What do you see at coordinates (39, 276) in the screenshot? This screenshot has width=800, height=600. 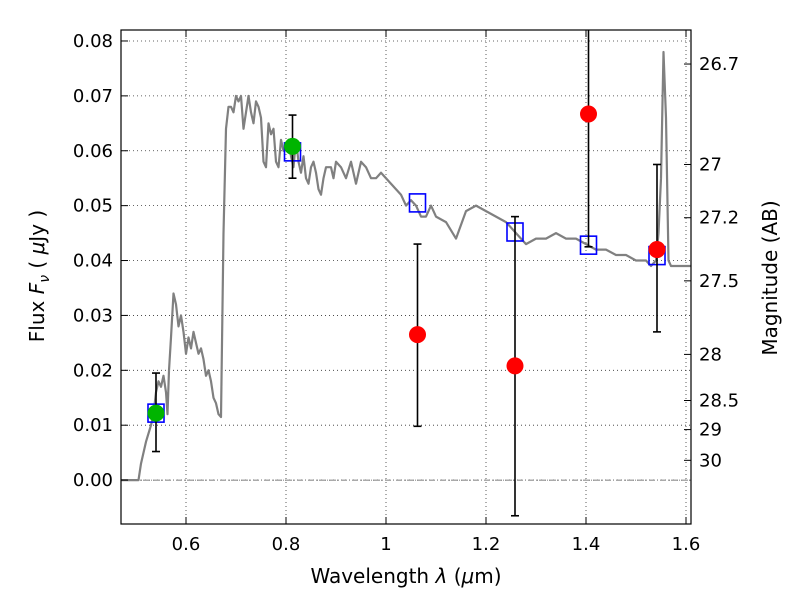 I see `y-axis-title: Flux Fν ( μJy )` at bounding box center [39, 276].